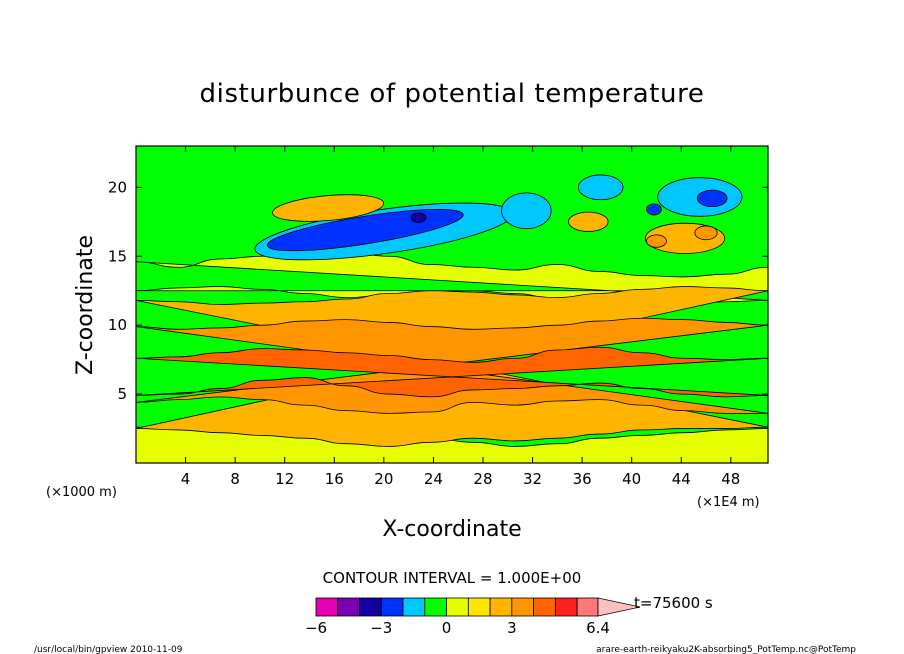 Image resolution: width=904 pixels, height=654 pixels. What do you see at coordinates (85, 305) in the screenshot?
I see `y-axis-label: Z-coordinate` at bounding box center [85, 305].